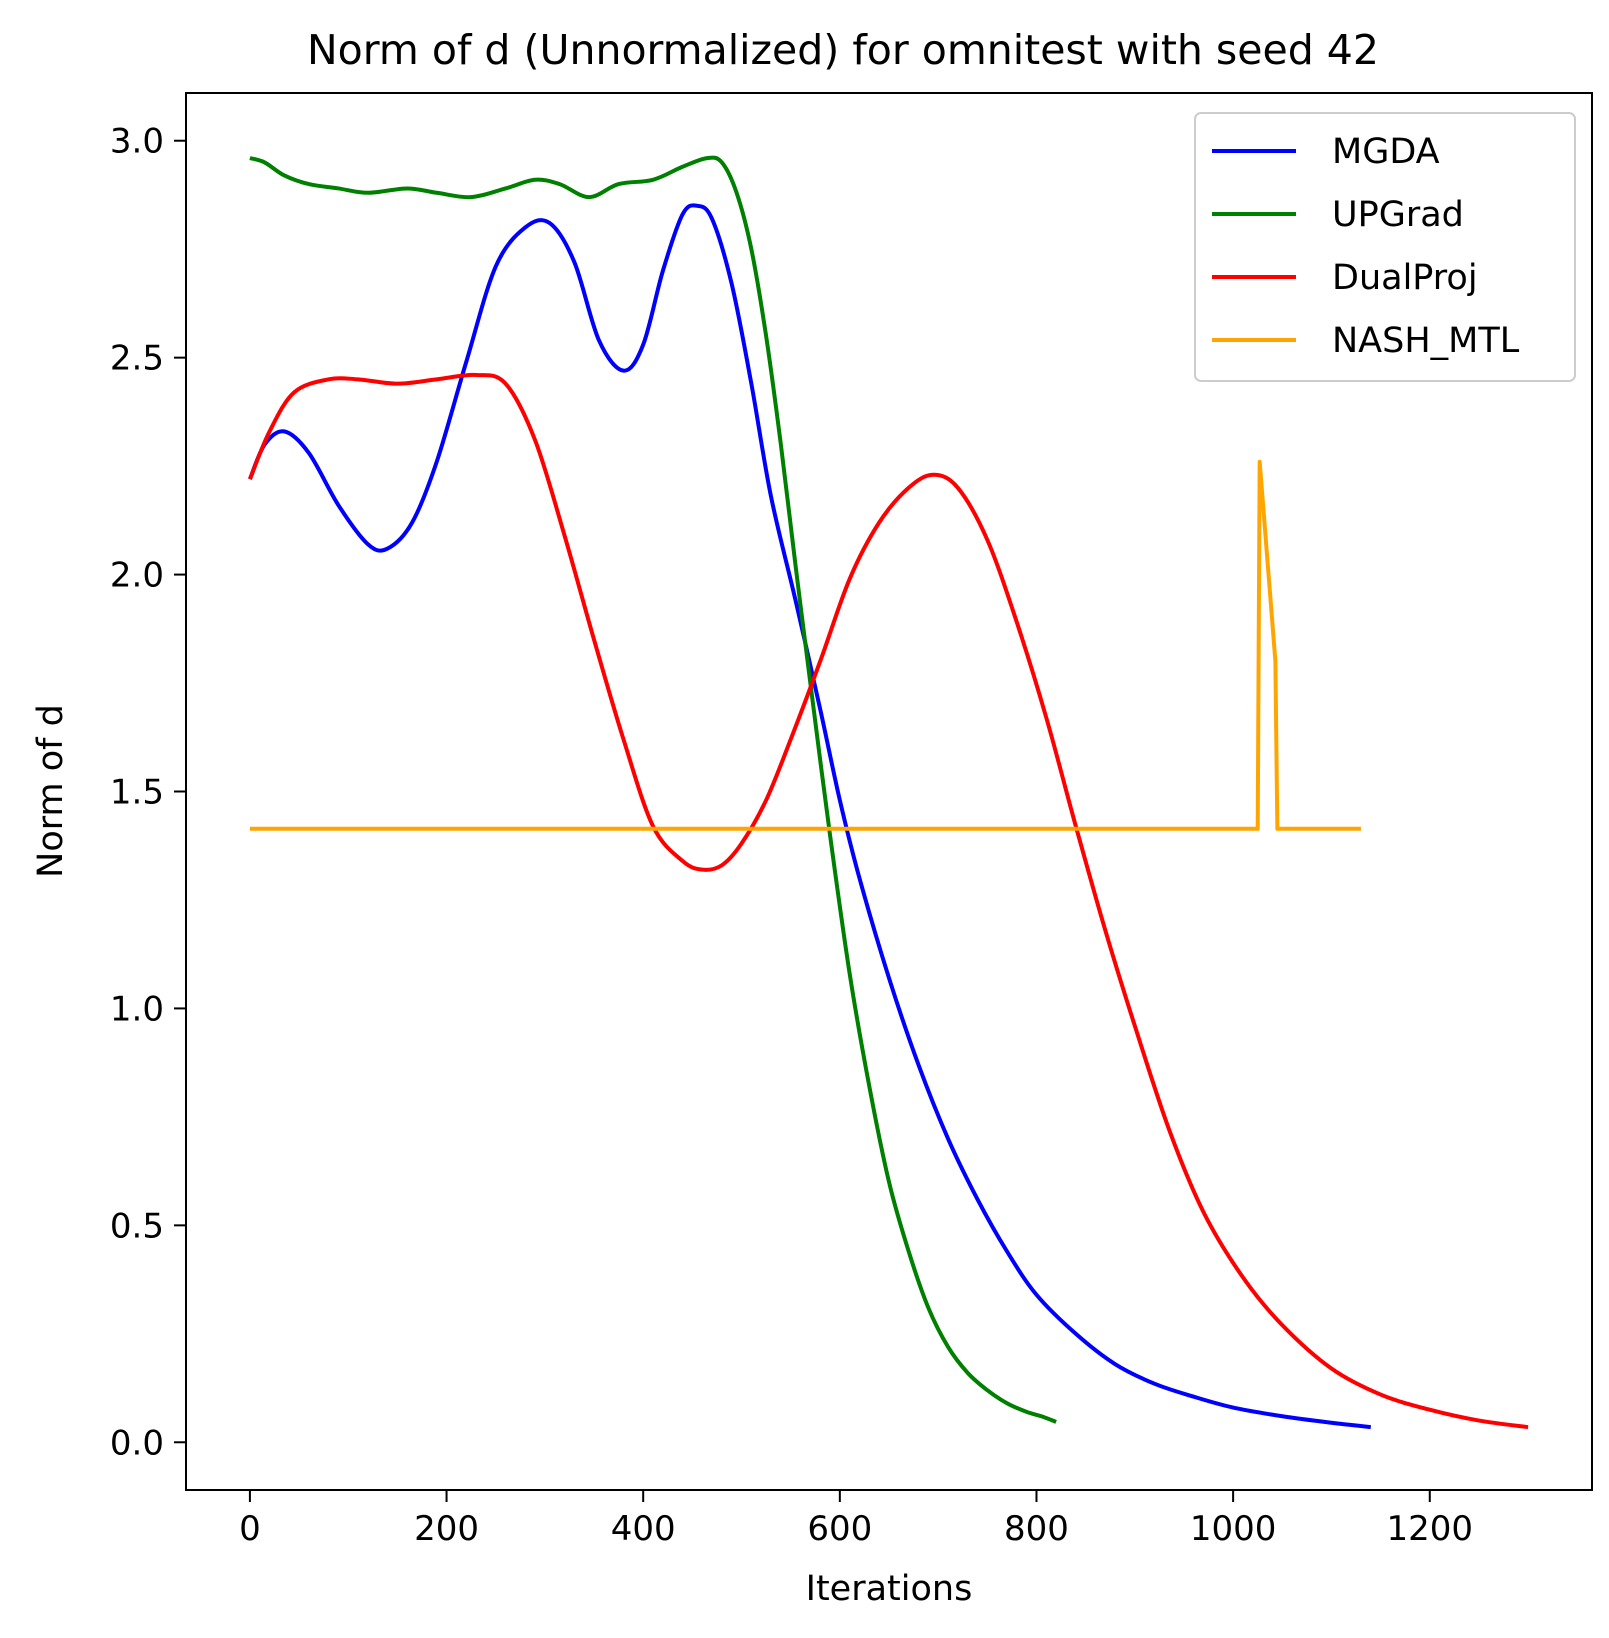 This screenshot has width=1609, height=1638. I want to click on y-tick-label: 1.0, so click(137, 1009).